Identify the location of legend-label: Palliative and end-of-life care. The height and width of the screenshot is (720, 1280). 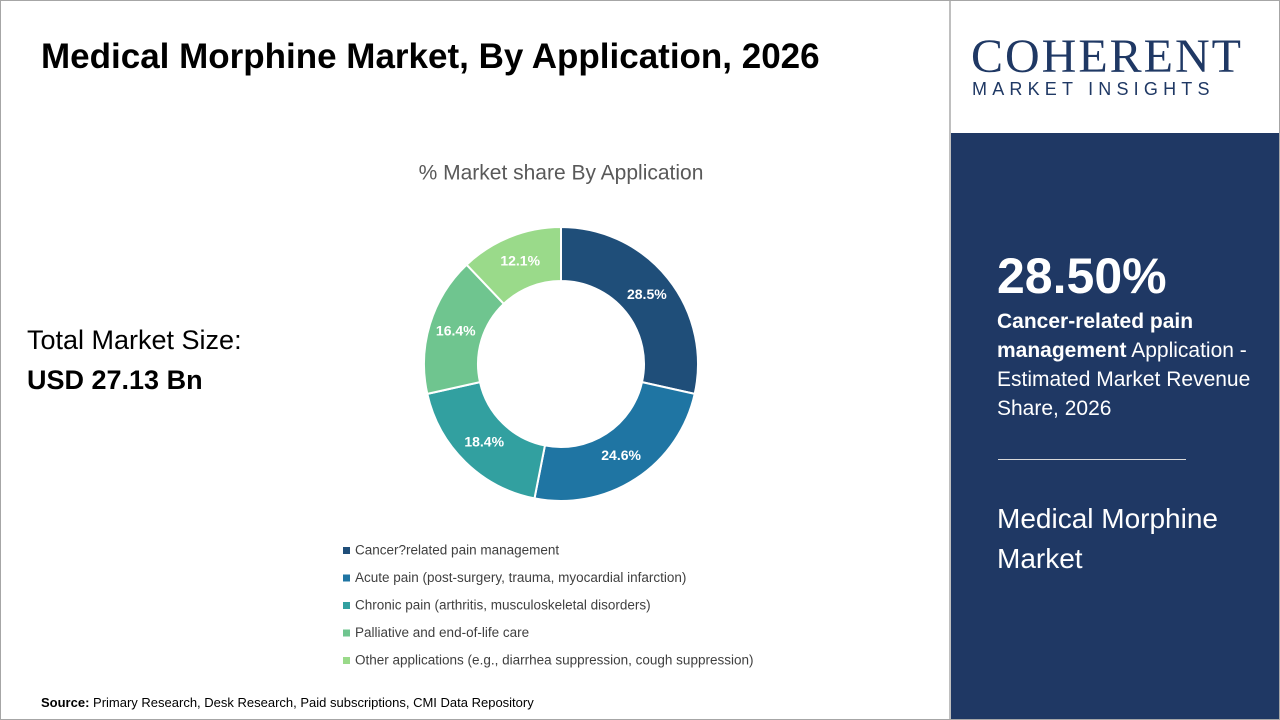
(442, 632).